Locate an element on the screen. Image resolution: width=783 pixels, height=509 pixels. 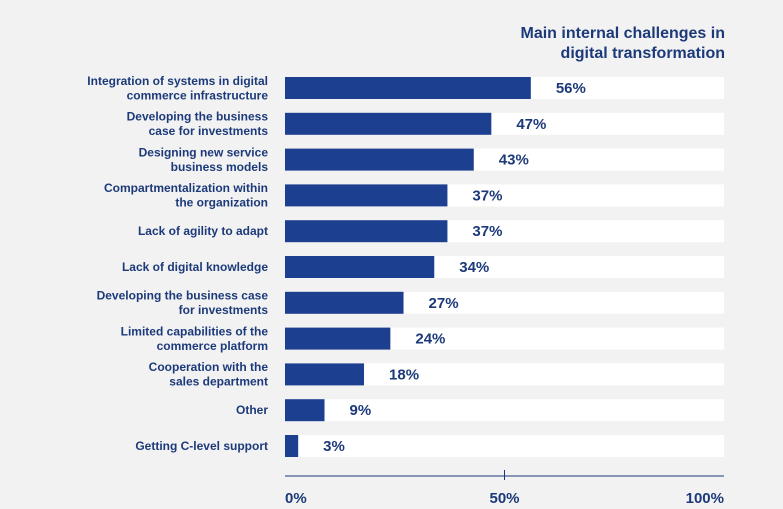
category-label: Developing the business case is located at coordinates (183, 296).